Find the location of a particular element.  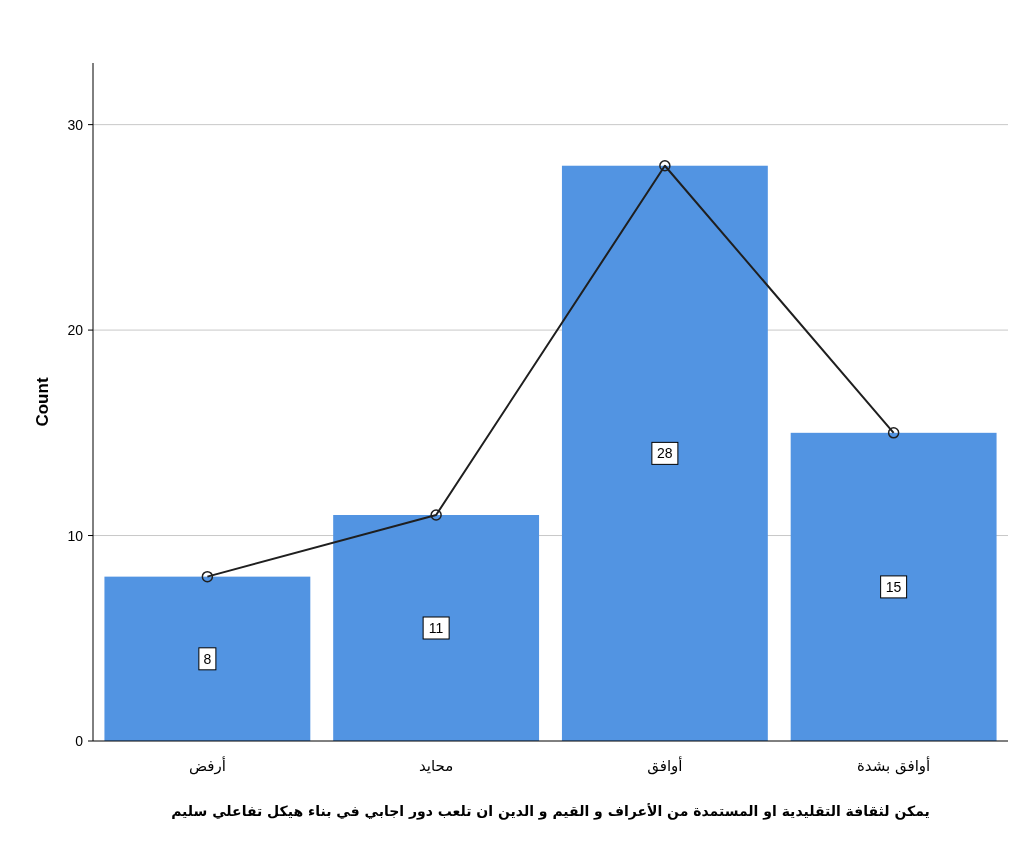

x-tick-label: أوافق بشدة is located at coordinates (893, 765).